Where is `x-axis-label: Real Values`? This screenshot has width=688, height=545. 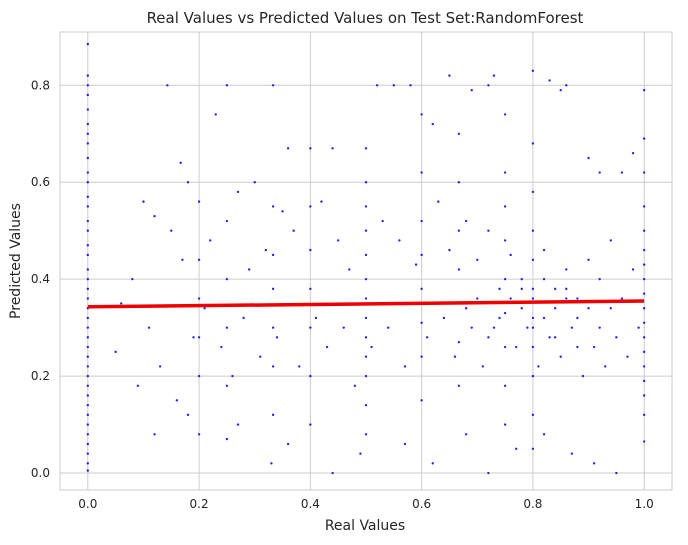
x-axis-label: Real Values is located at coordinates (365, 526).